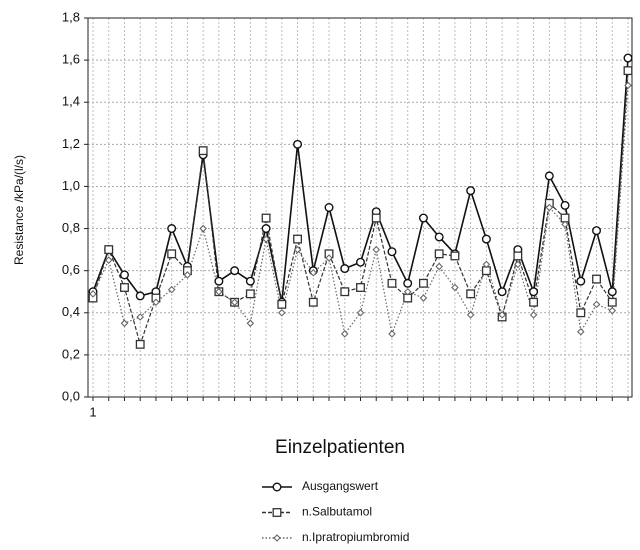 The image size is (640, 550). I want to click on y-tick-label: 1,8, so click(71, 16).